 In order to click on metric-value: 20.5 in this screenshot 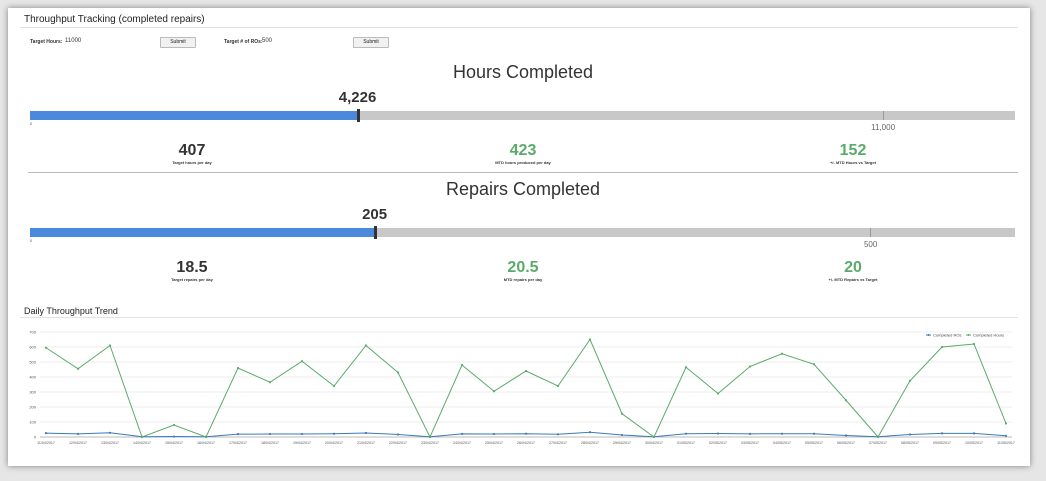, I will do `click(523, 267)`.